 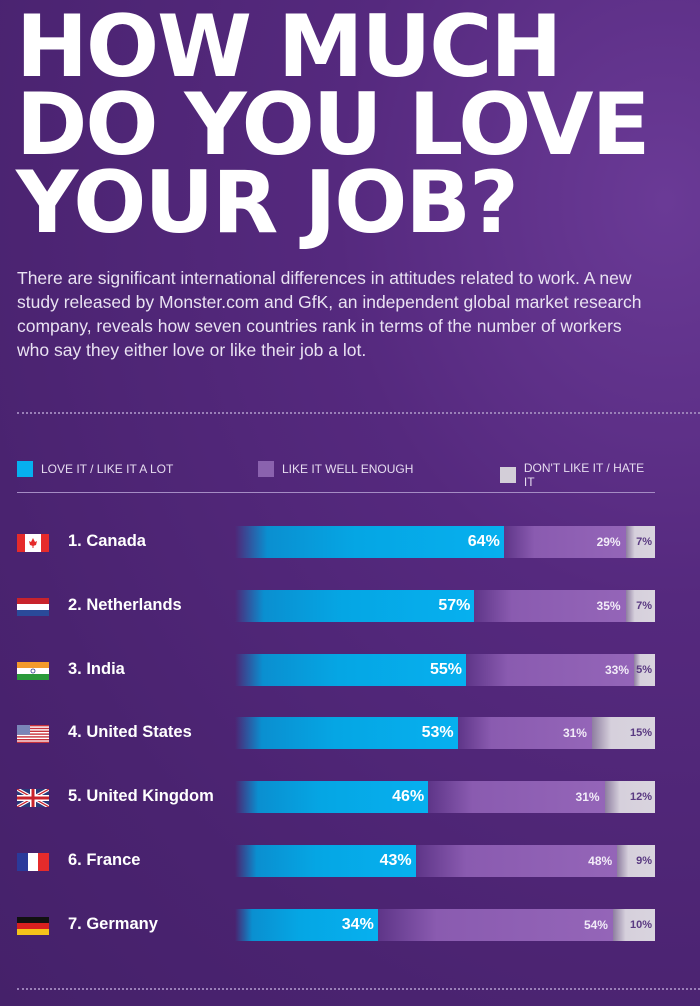 What do you see at coordinates (96, 668) in the screenshot?
I see `country-label: 3. India` at bounding box center [96, 668].